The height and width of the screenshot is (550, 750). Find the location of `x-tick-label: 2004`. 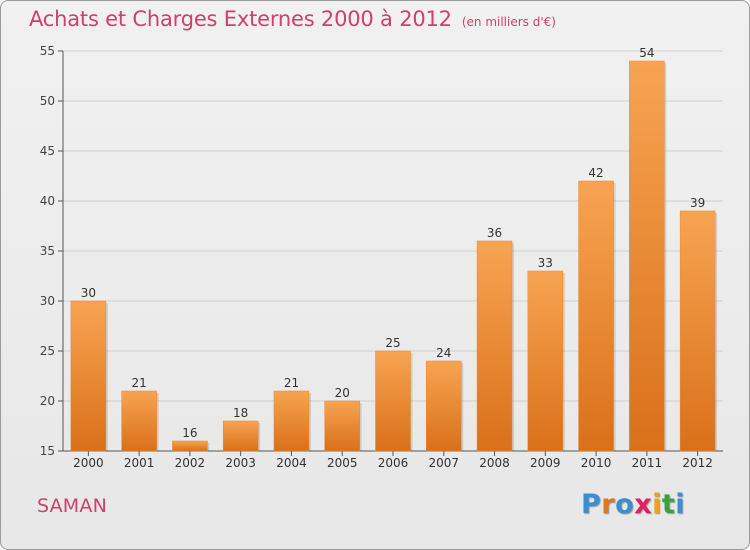

x-tick-label: 2004 is located at coordinates (291, 463).